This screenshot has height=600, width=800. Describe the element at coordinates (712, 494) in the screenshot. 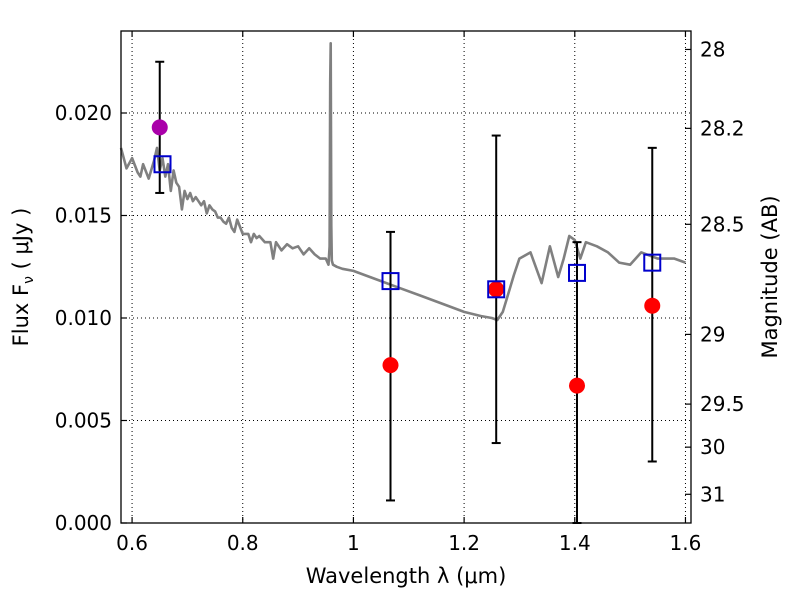

I see `y2-tick-label: 31` at that location.